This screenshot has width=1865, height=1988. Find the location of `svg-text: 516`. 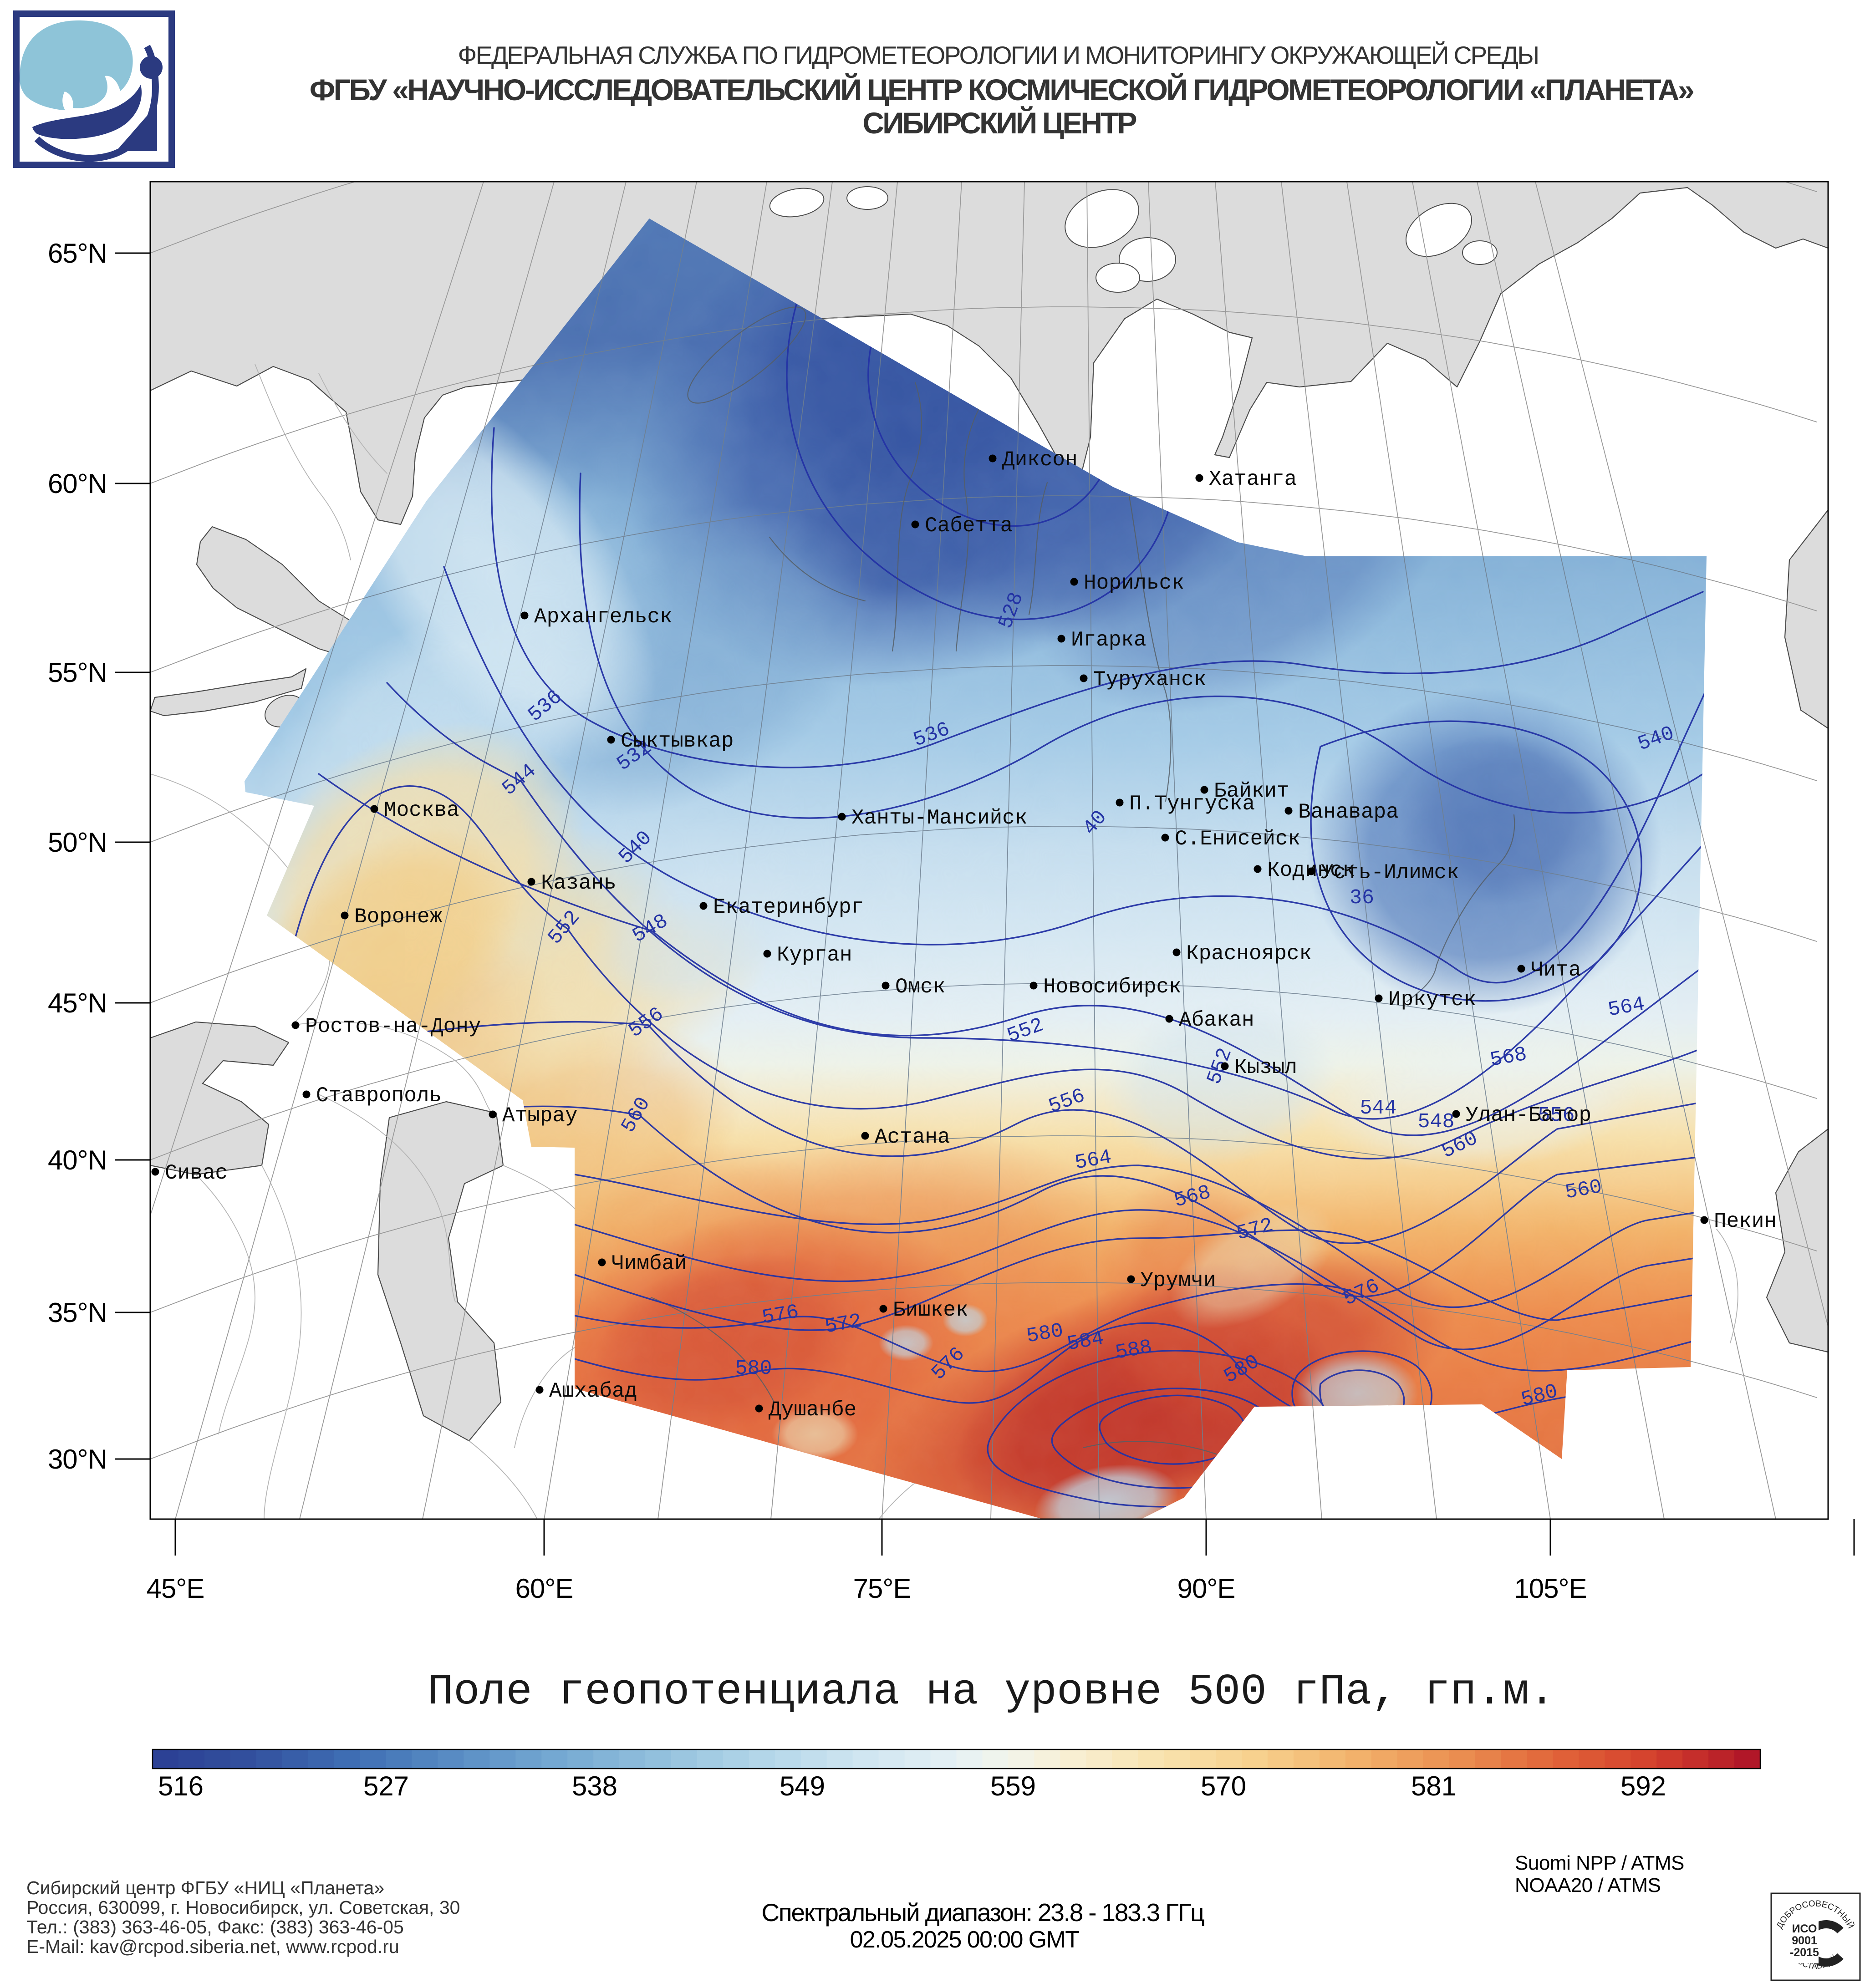

svg-text: 516 is located at coordinates (181, 1786).